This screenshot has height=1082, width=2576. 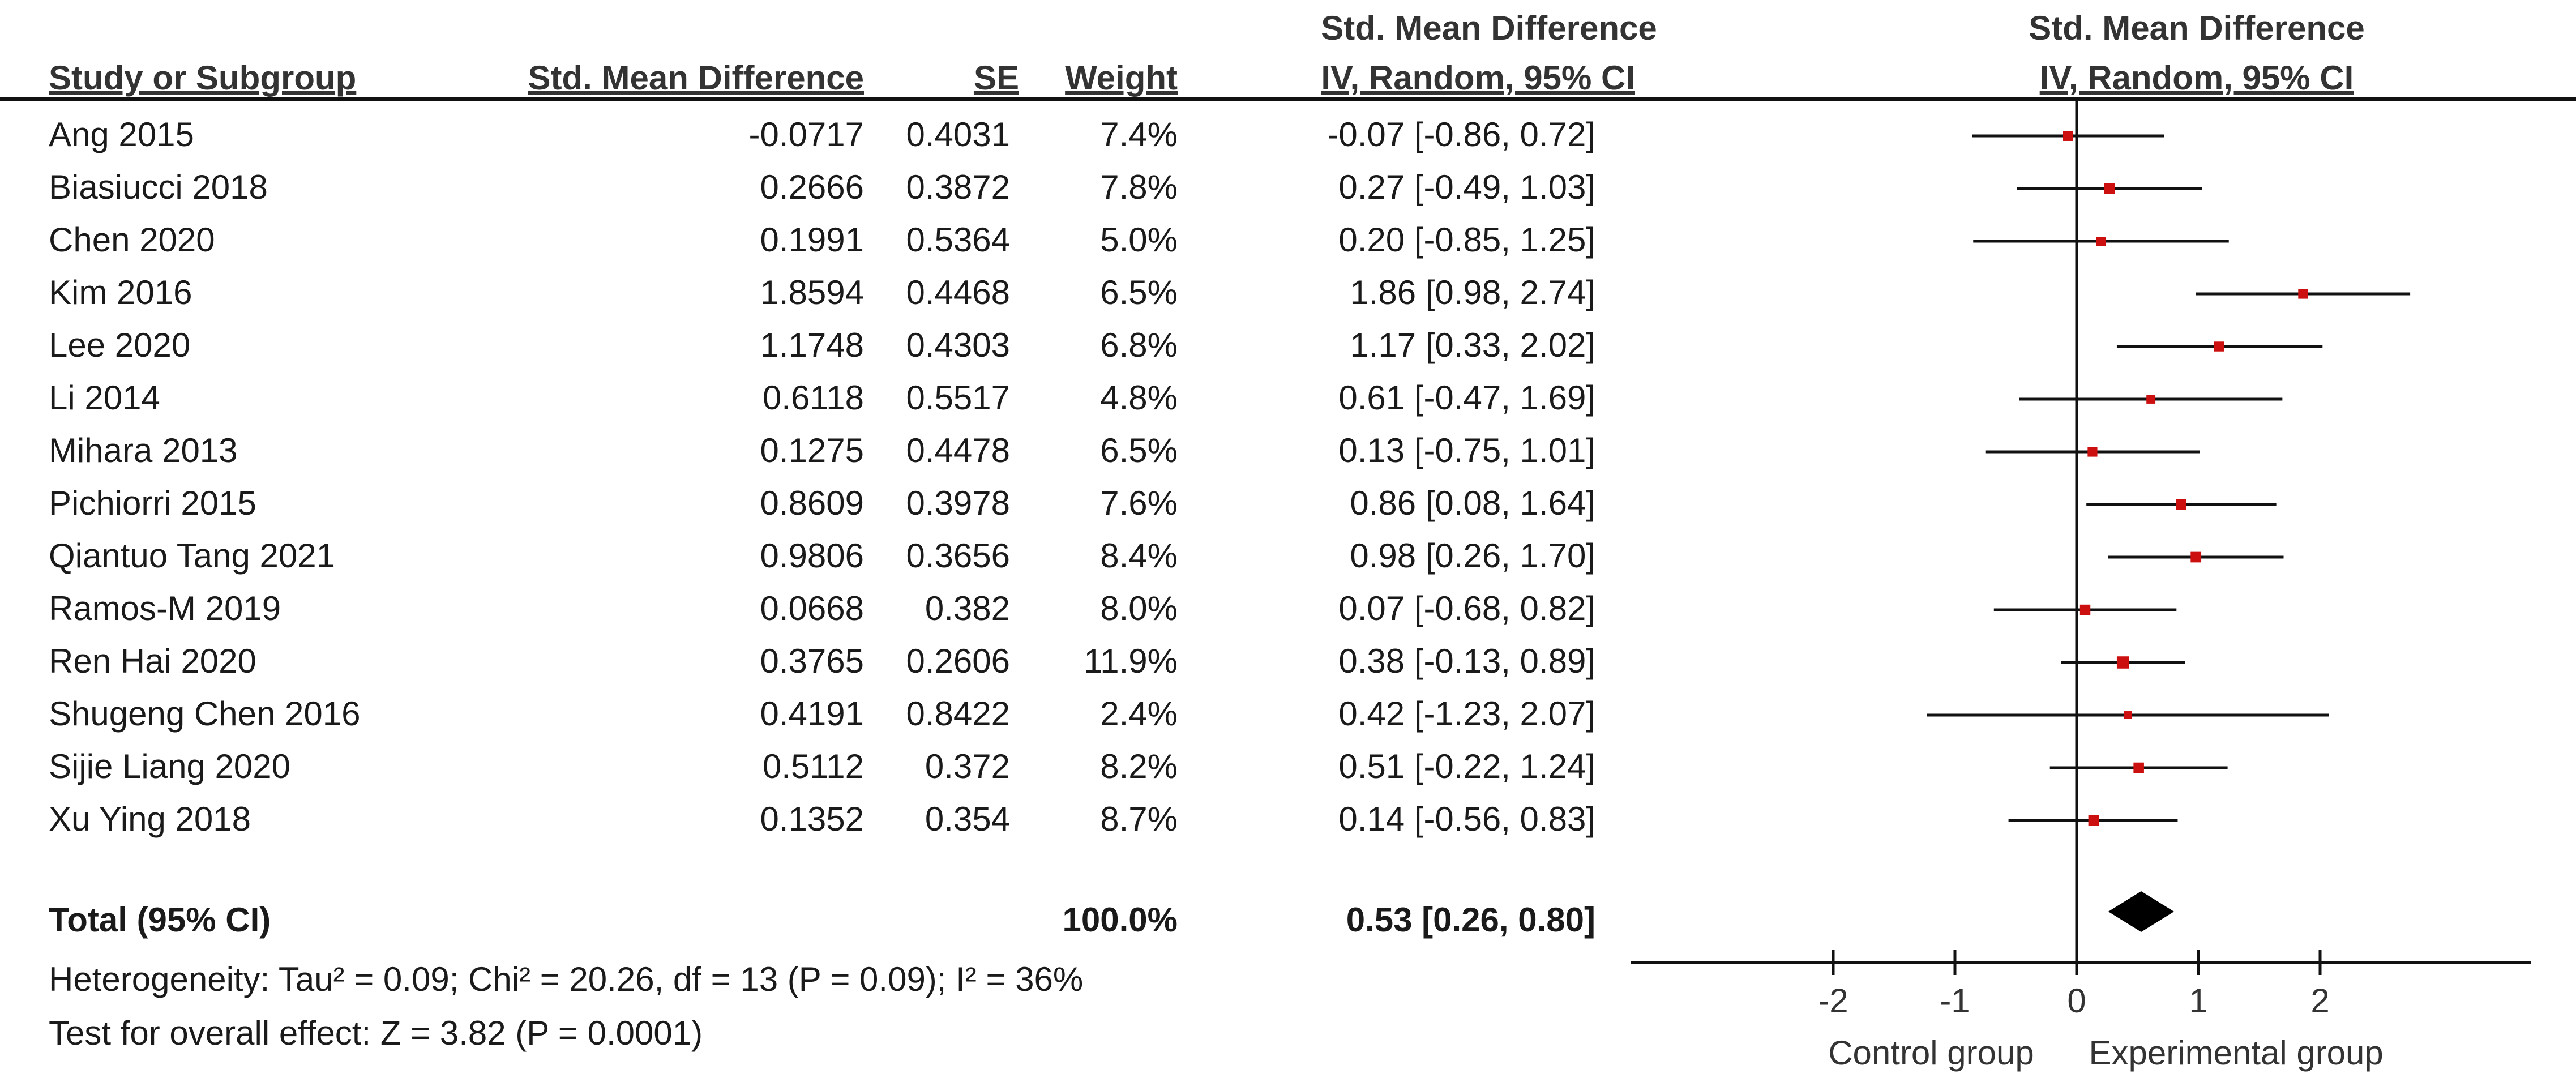 What do you see at coordinates (812, 450) in the screenshot?
I see `study-smd: 0.1275` at bounding box center [812, 450].